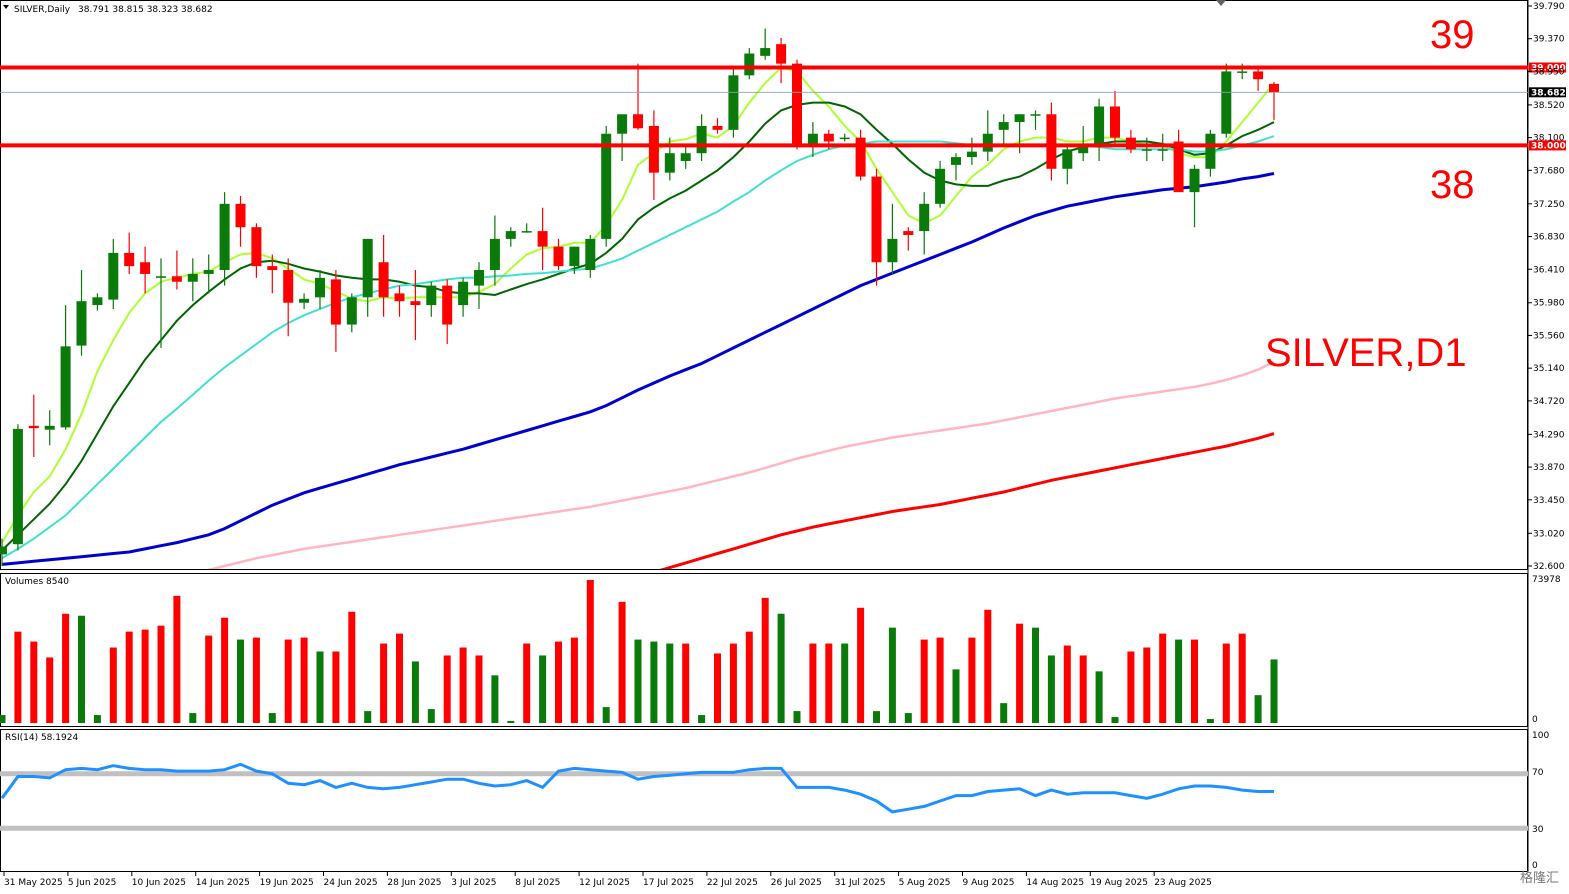 The width and height of the screenshot is (1569, 894). I want to click on price-tick-label: 32.600, so click(1549, 567).